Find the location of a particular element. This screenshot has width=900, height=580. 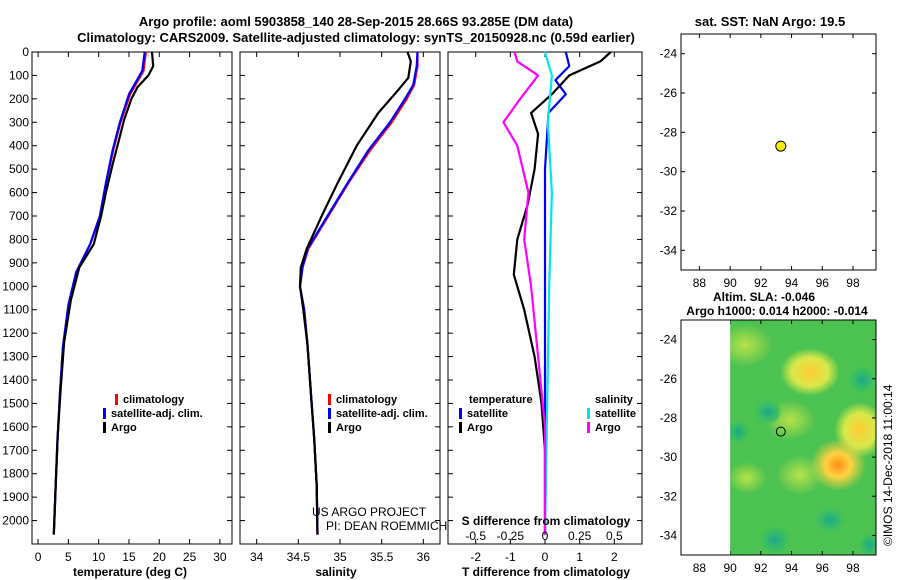

x-tick-label: 35.5 is located at coordinates (382, 557).